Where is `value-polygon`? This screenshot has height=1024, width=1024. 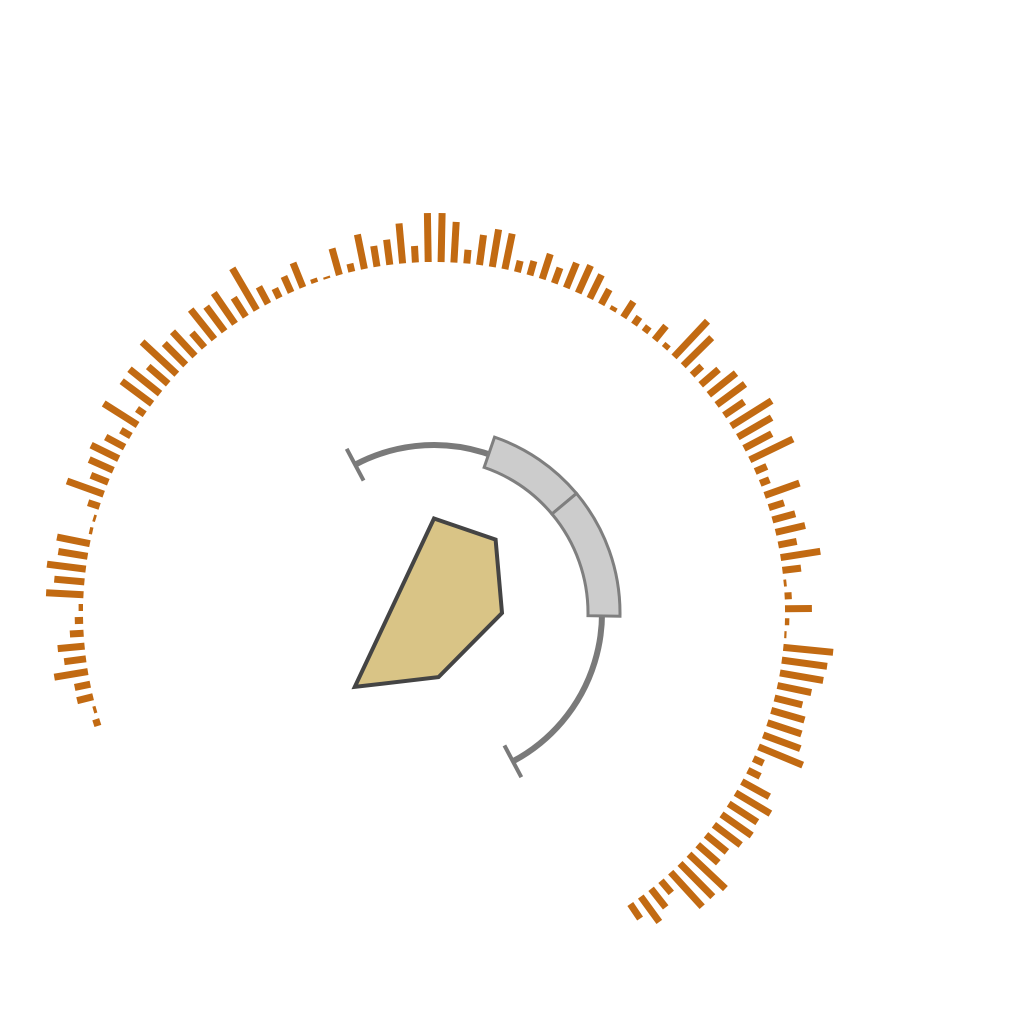 value-polygon is located at coordinates (428, 603).